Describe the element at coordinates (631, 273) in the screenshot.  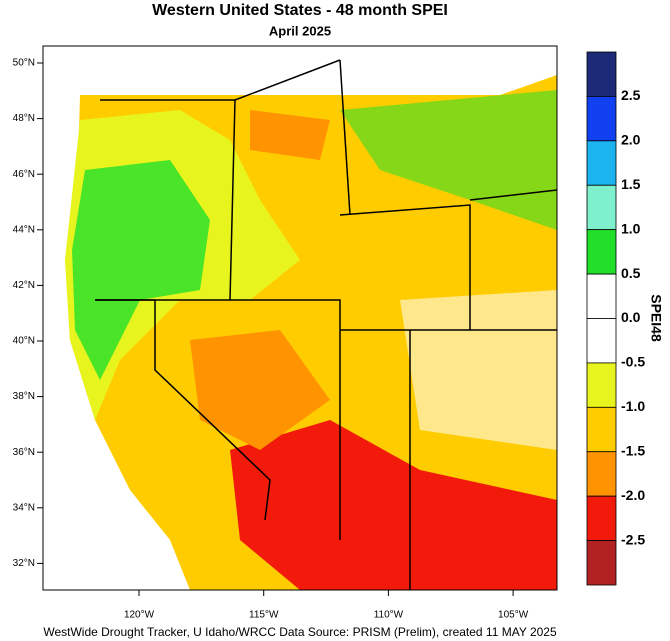
I see `colorbar-label: 0.5` at that location.